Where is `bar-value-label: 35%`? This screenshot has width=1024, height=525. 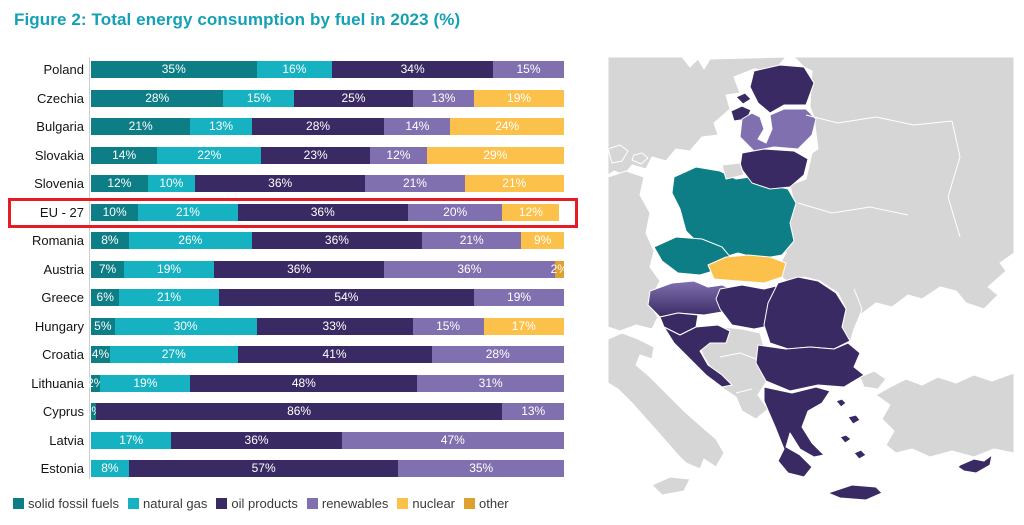 bar-value-label: 35% is located at coordinates (481, 468).